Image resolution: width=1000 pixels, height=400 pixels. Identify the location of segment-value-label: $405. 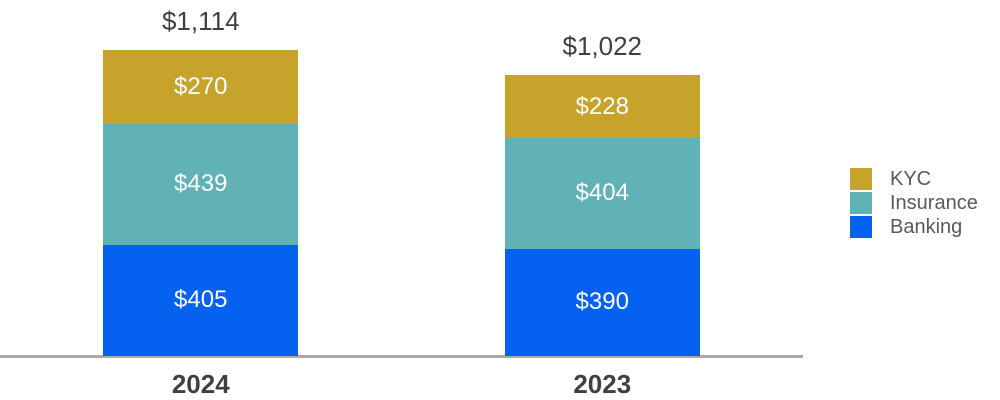
(201, 300).